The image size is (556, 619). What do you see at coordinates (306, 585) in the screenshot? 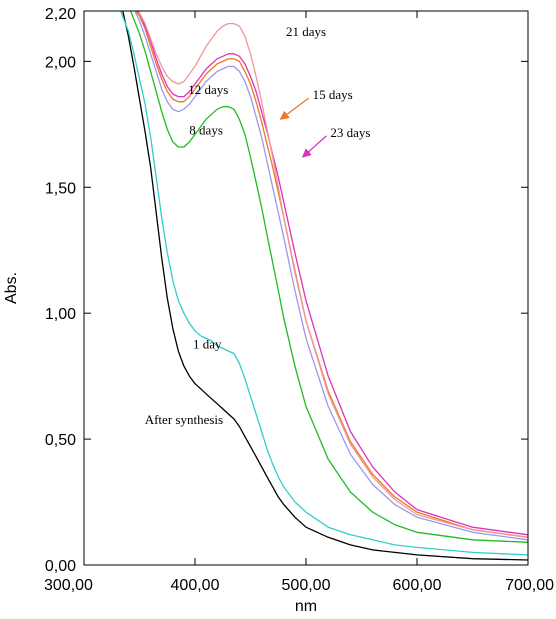
I see `x-tick-label: 500,00` at bounding box center [306, 585].